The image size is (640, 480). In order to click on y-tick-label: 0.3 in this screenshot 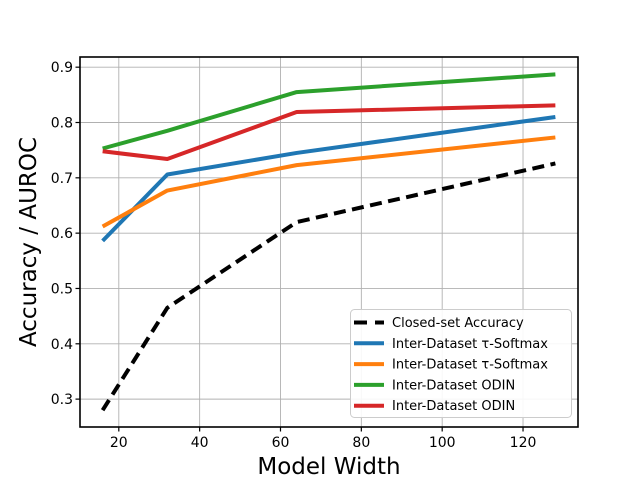, I will do `click(62, 400)`.